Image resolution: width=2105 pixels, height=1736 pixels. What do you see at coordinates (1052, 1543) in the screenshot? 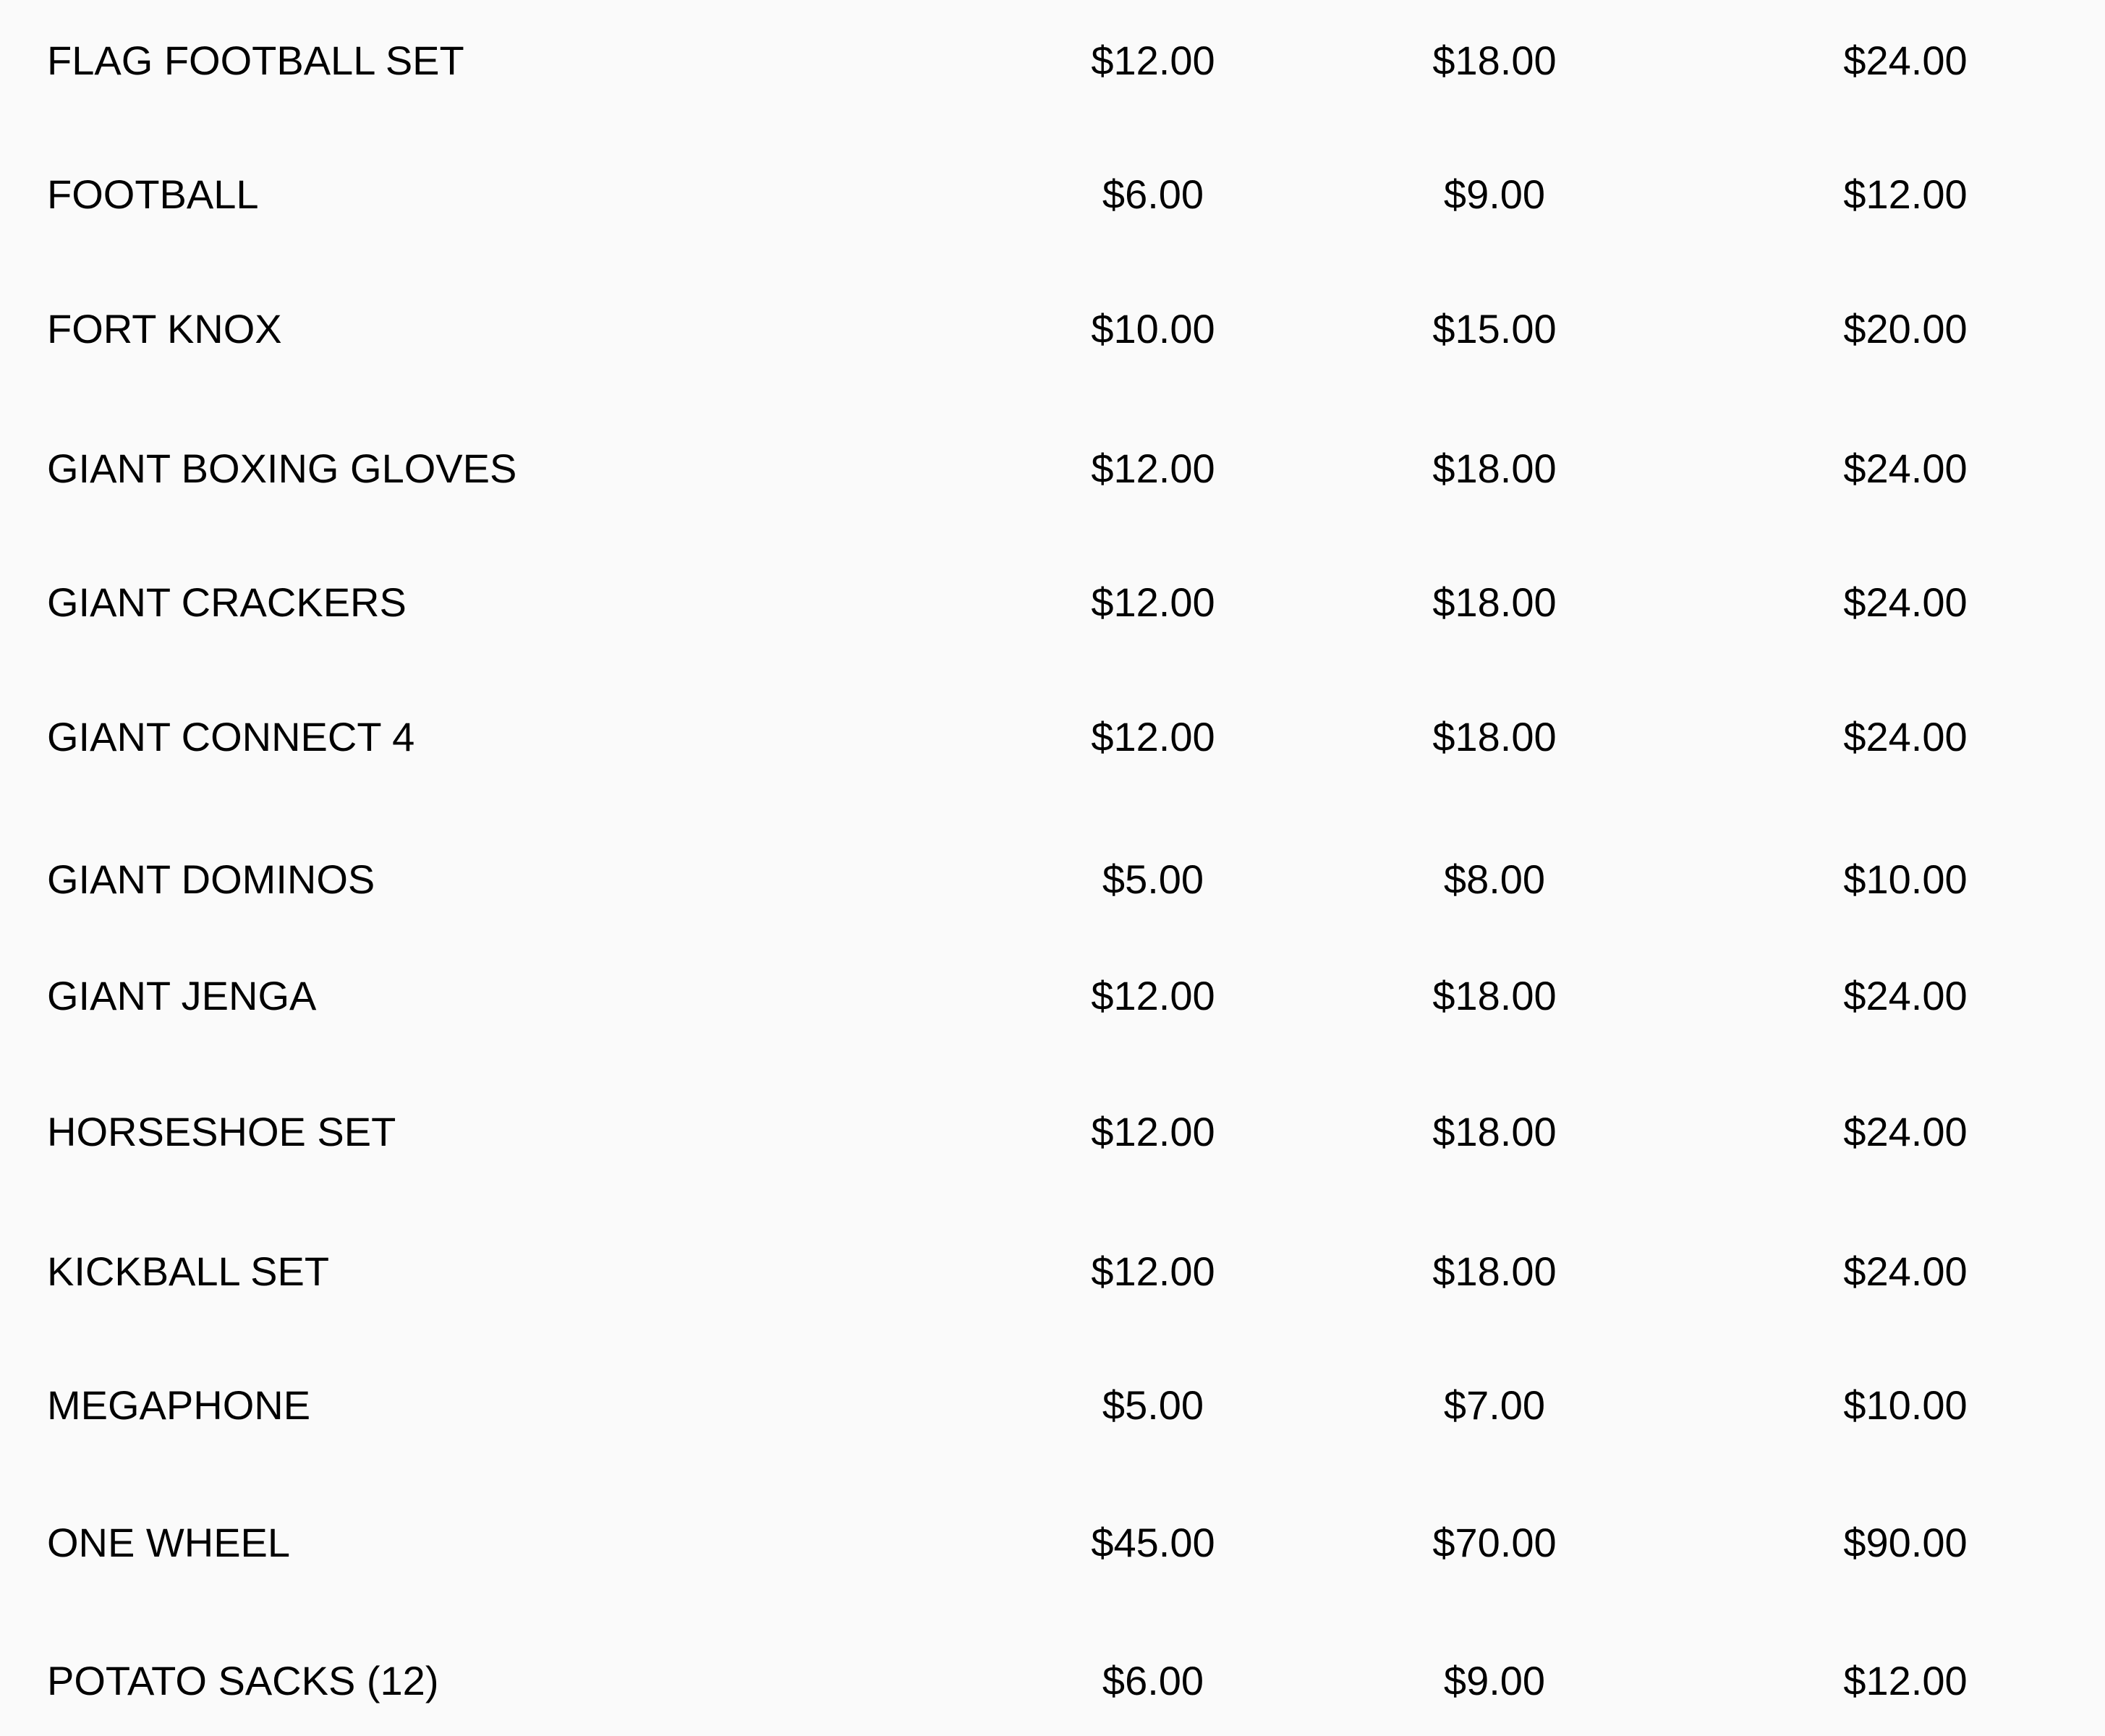
I see `price-row: ONE WHEEL $45.00 $70.00 $90.00` at bounding box center [1052, 1543].